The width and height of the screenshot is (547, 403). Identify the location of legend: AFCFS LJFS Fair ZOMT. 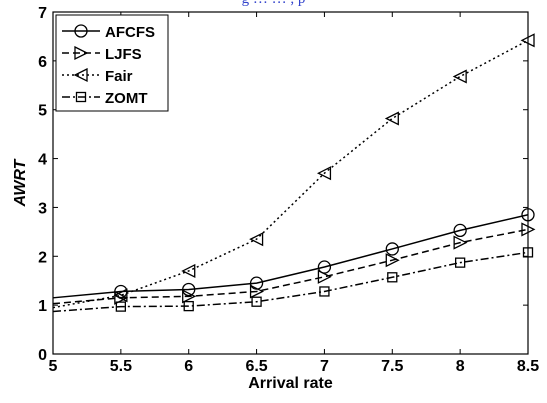
(112, 63).